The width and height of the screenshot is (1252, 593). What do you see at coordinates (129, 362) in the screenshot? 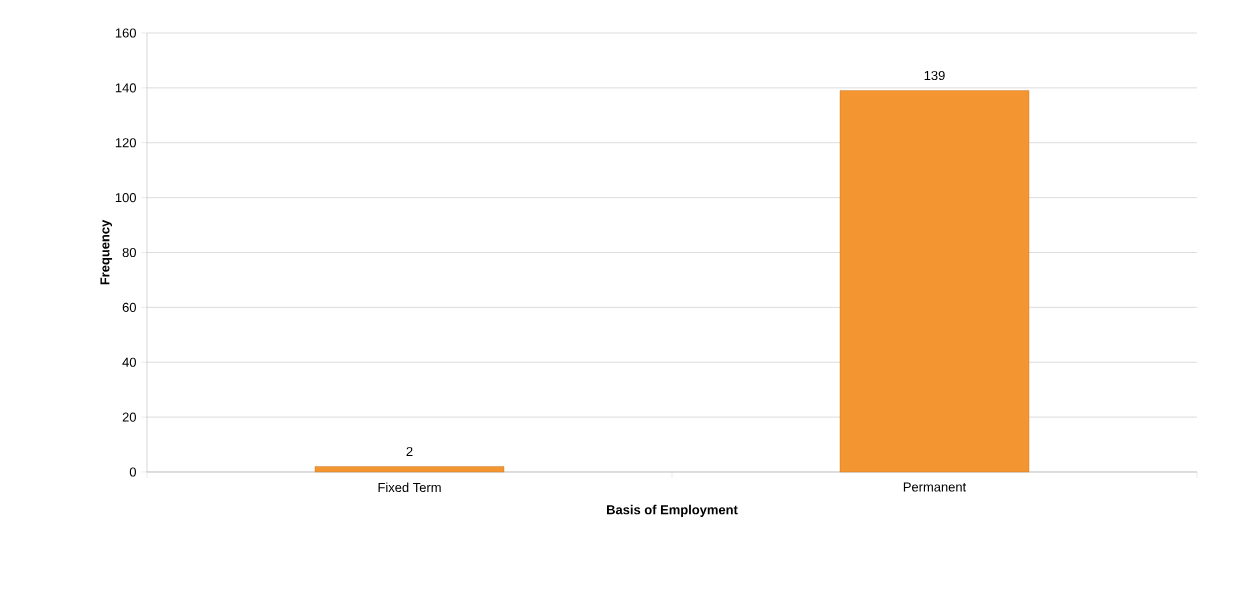
I see `y-tick-label: 40` at bounding box center [129, 362].